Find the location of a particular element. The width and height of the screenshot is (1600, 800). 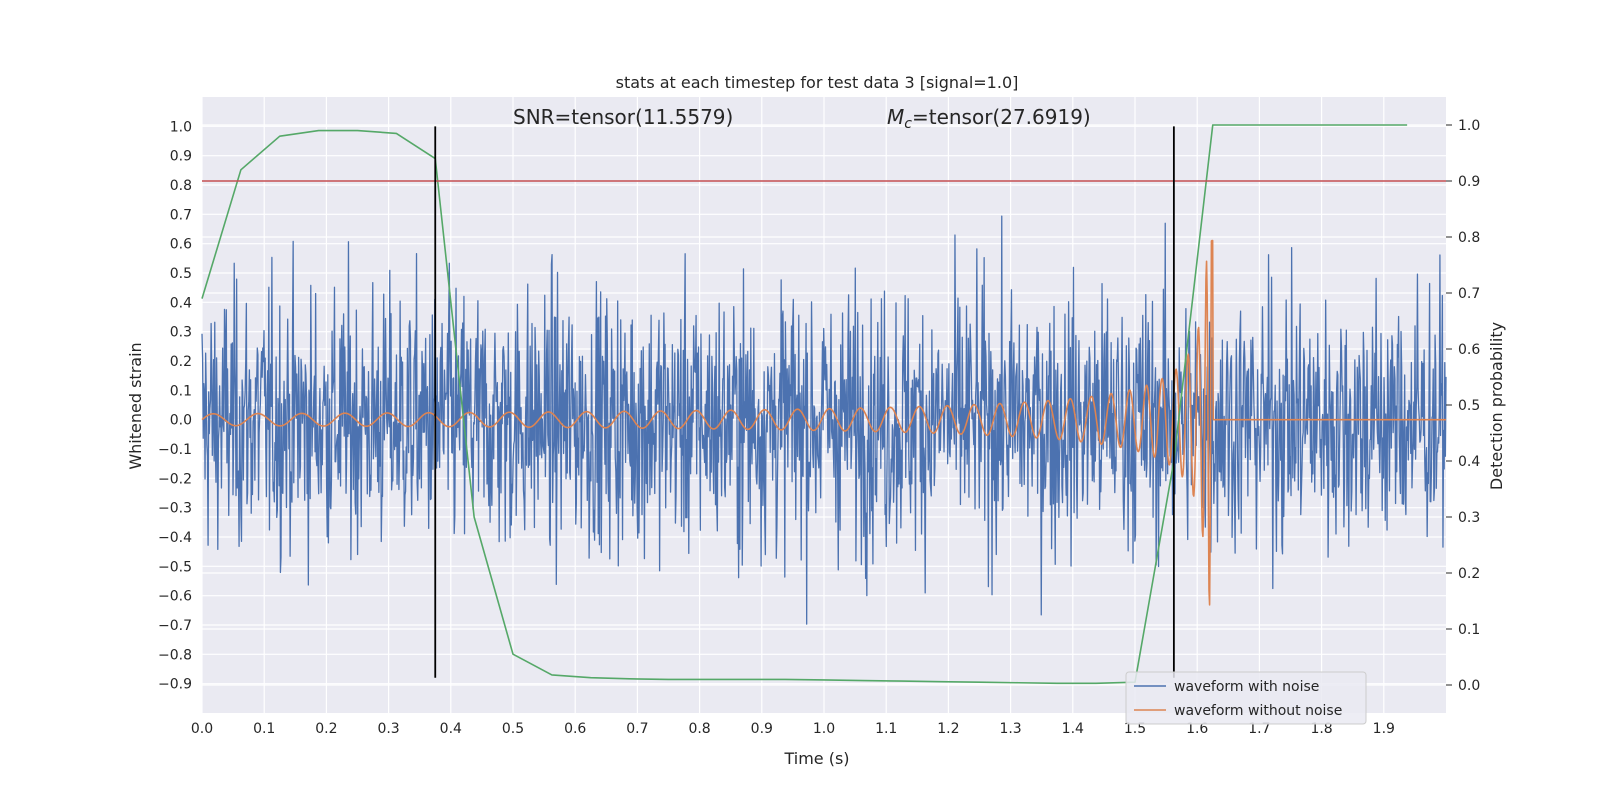

x-tick-label: 1.2 is located at coordinates (948, 729).